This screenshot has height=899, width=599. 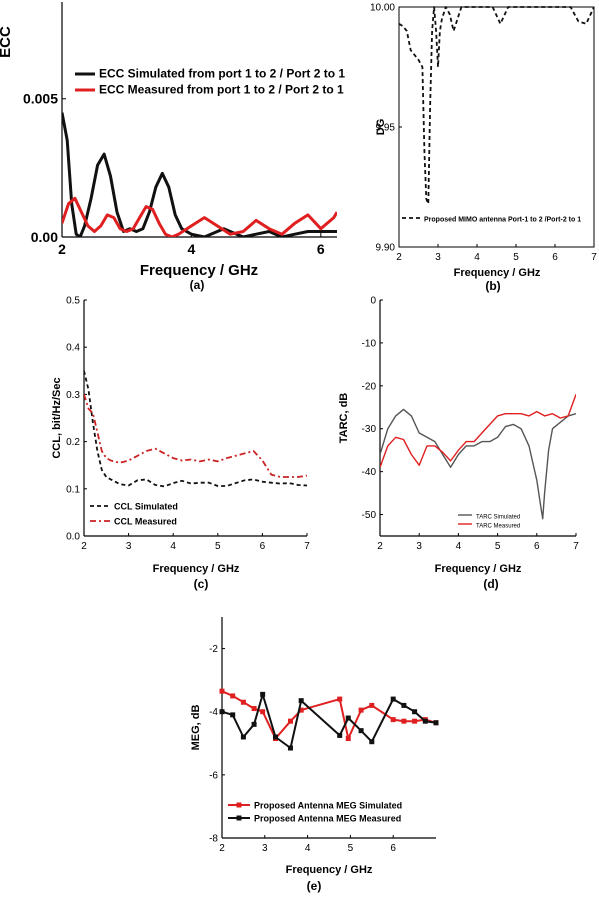 I want to click on y-tick-label: -4, so click(x=213, y=712).